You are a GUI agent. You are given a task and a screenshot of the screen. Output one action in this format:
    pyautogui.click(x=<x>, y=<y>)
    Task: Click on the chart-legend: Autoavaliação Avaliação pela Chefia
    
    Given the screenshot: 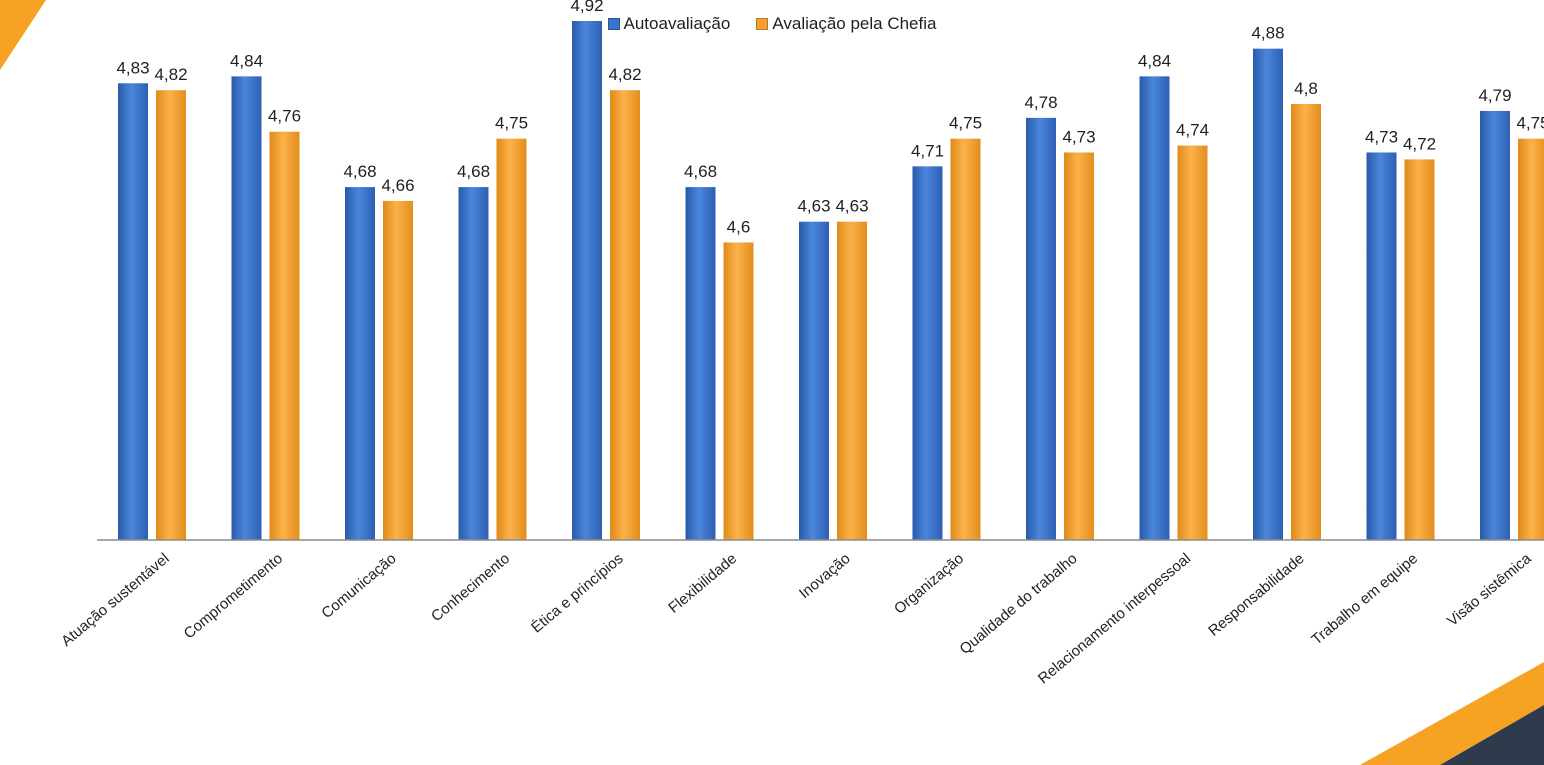 What is the action you would take?
    pyautogui.click(x=772, y=24)
    